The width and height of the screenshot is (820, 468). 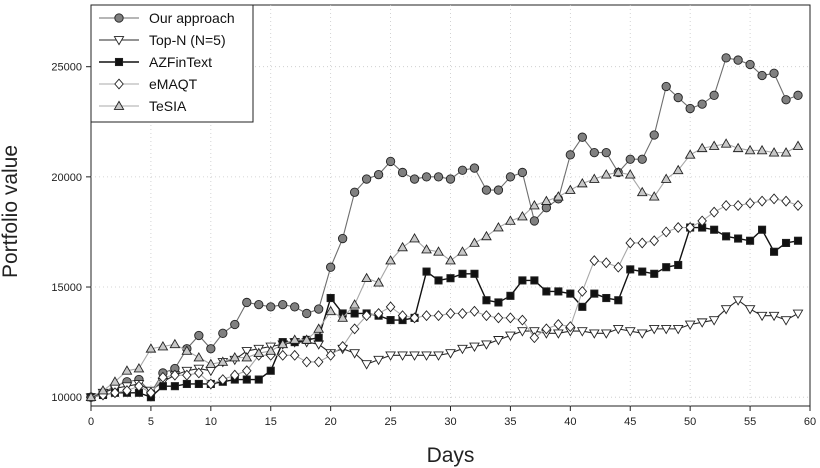 I want to click on legend-item-top-n: Top-N (N=5), so click(x=162, y=40).